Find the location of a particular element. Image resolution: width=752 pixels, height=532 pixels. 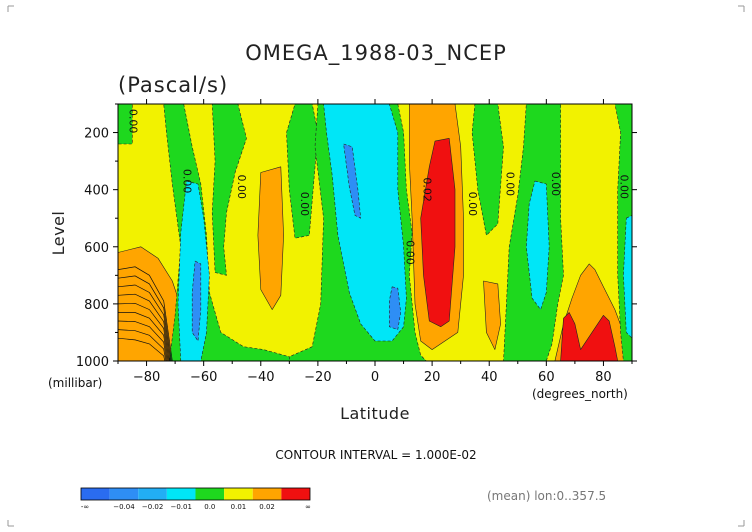

chart-subtitle: (Pascal/s) is located at coordinates (173, 85).